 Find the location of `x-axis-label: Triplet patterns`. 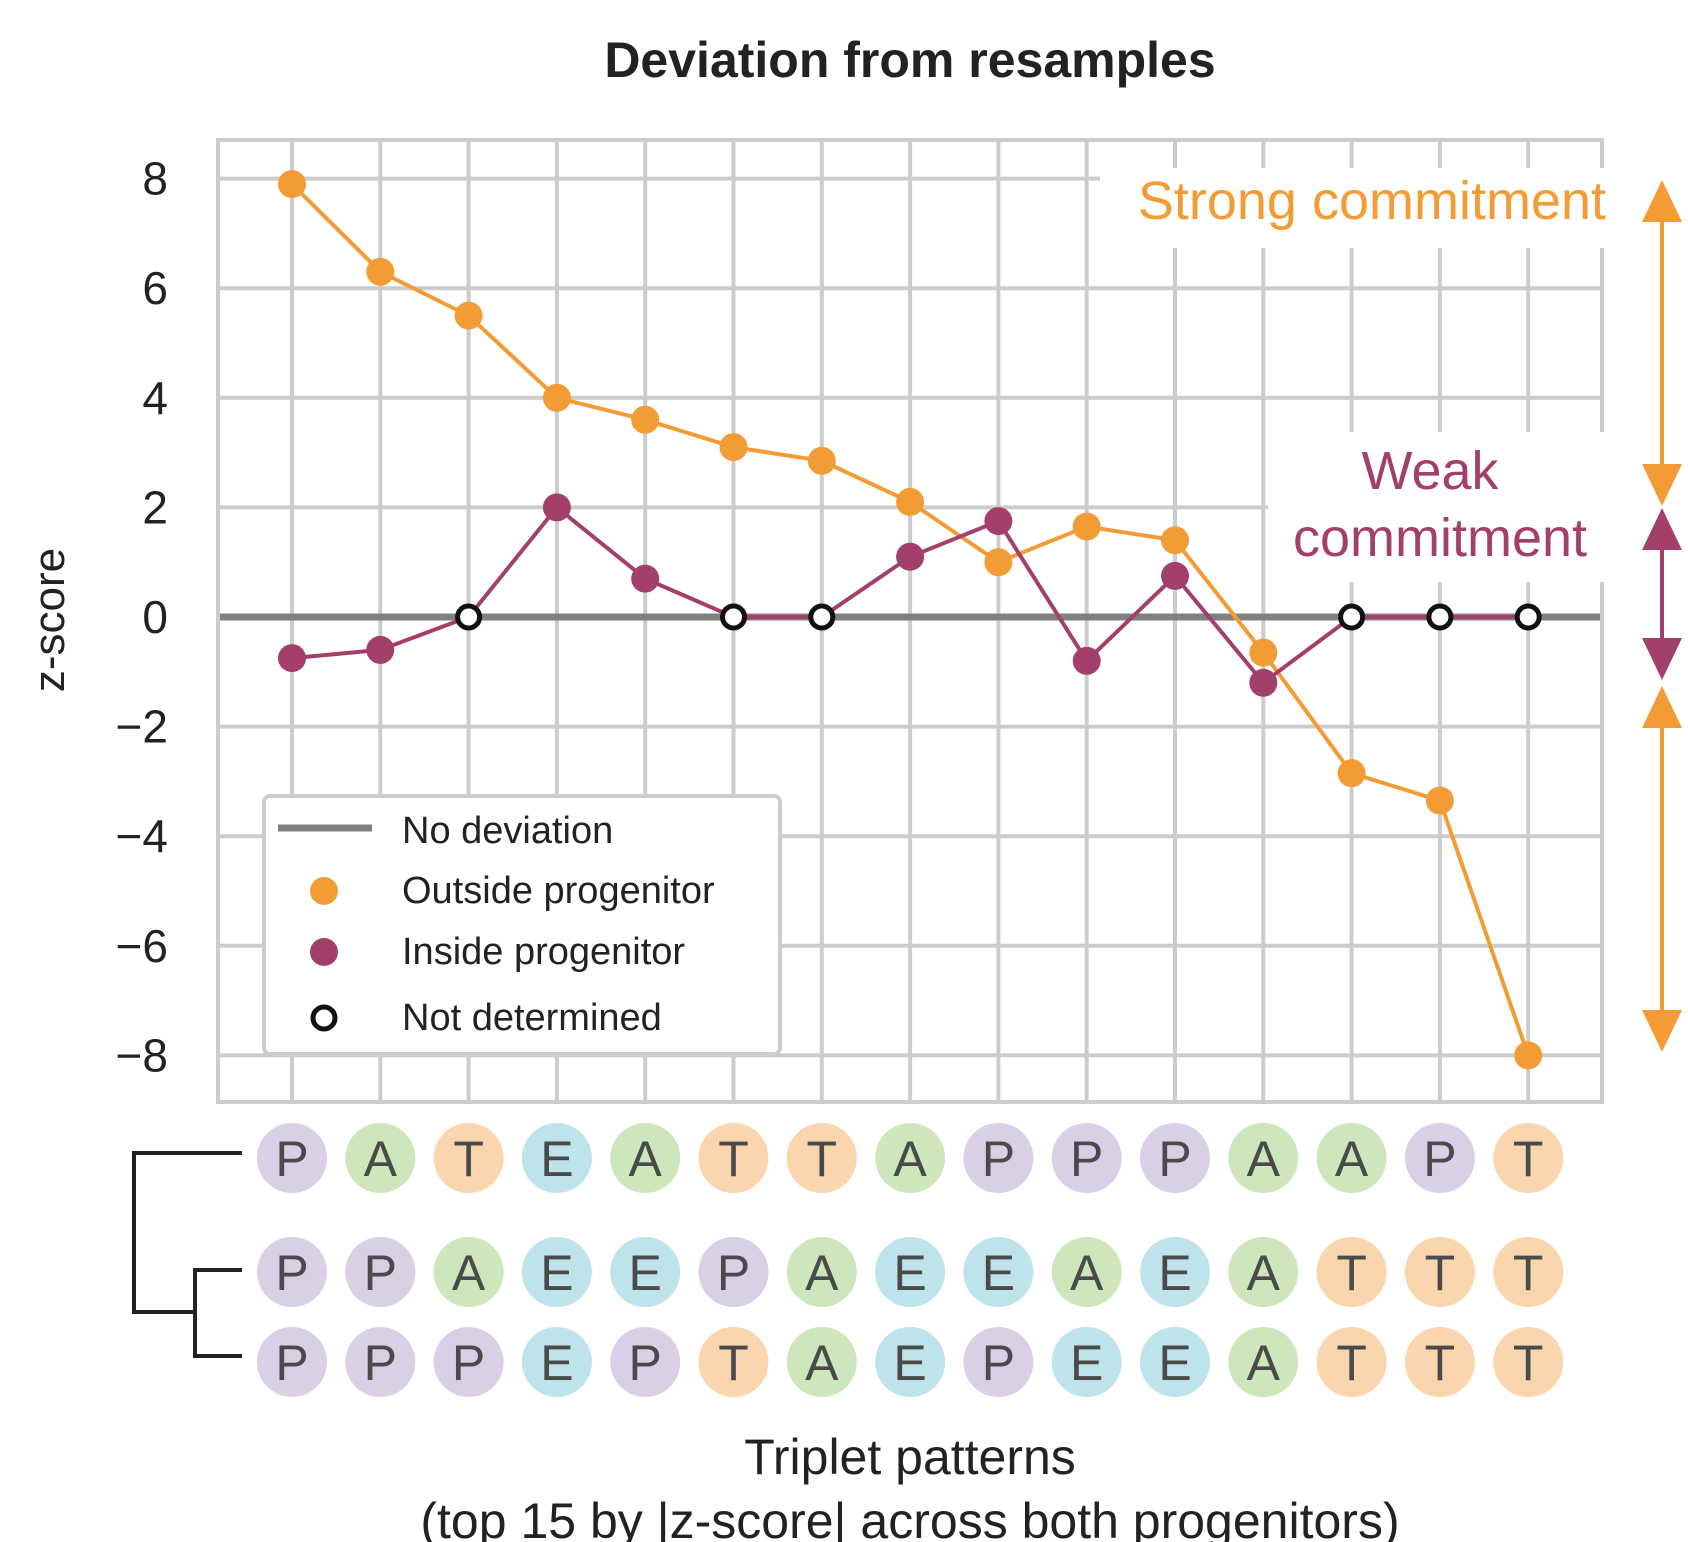

x-axis-label: Triplet patterns is located at coordinates (910, 1457).